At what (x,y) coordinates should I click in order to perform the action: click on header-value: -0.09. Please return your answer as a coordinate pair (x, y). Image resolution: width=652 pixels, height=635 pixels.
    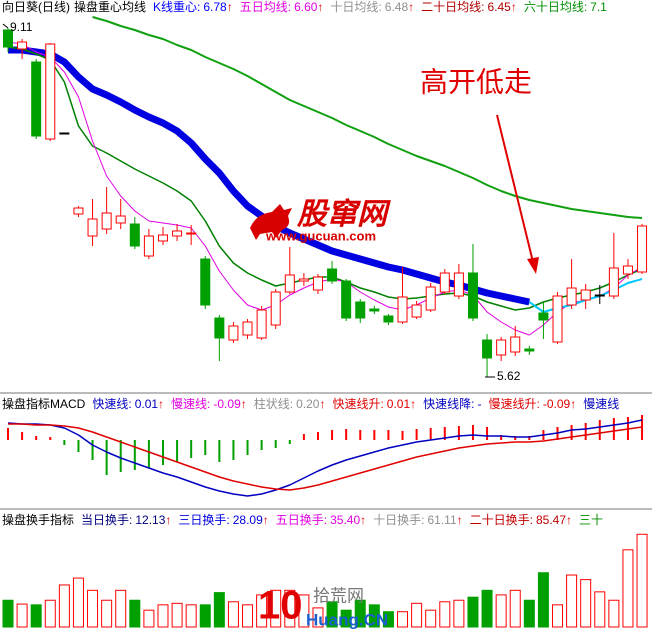
    Looking at the image, I should click on (557, 404).